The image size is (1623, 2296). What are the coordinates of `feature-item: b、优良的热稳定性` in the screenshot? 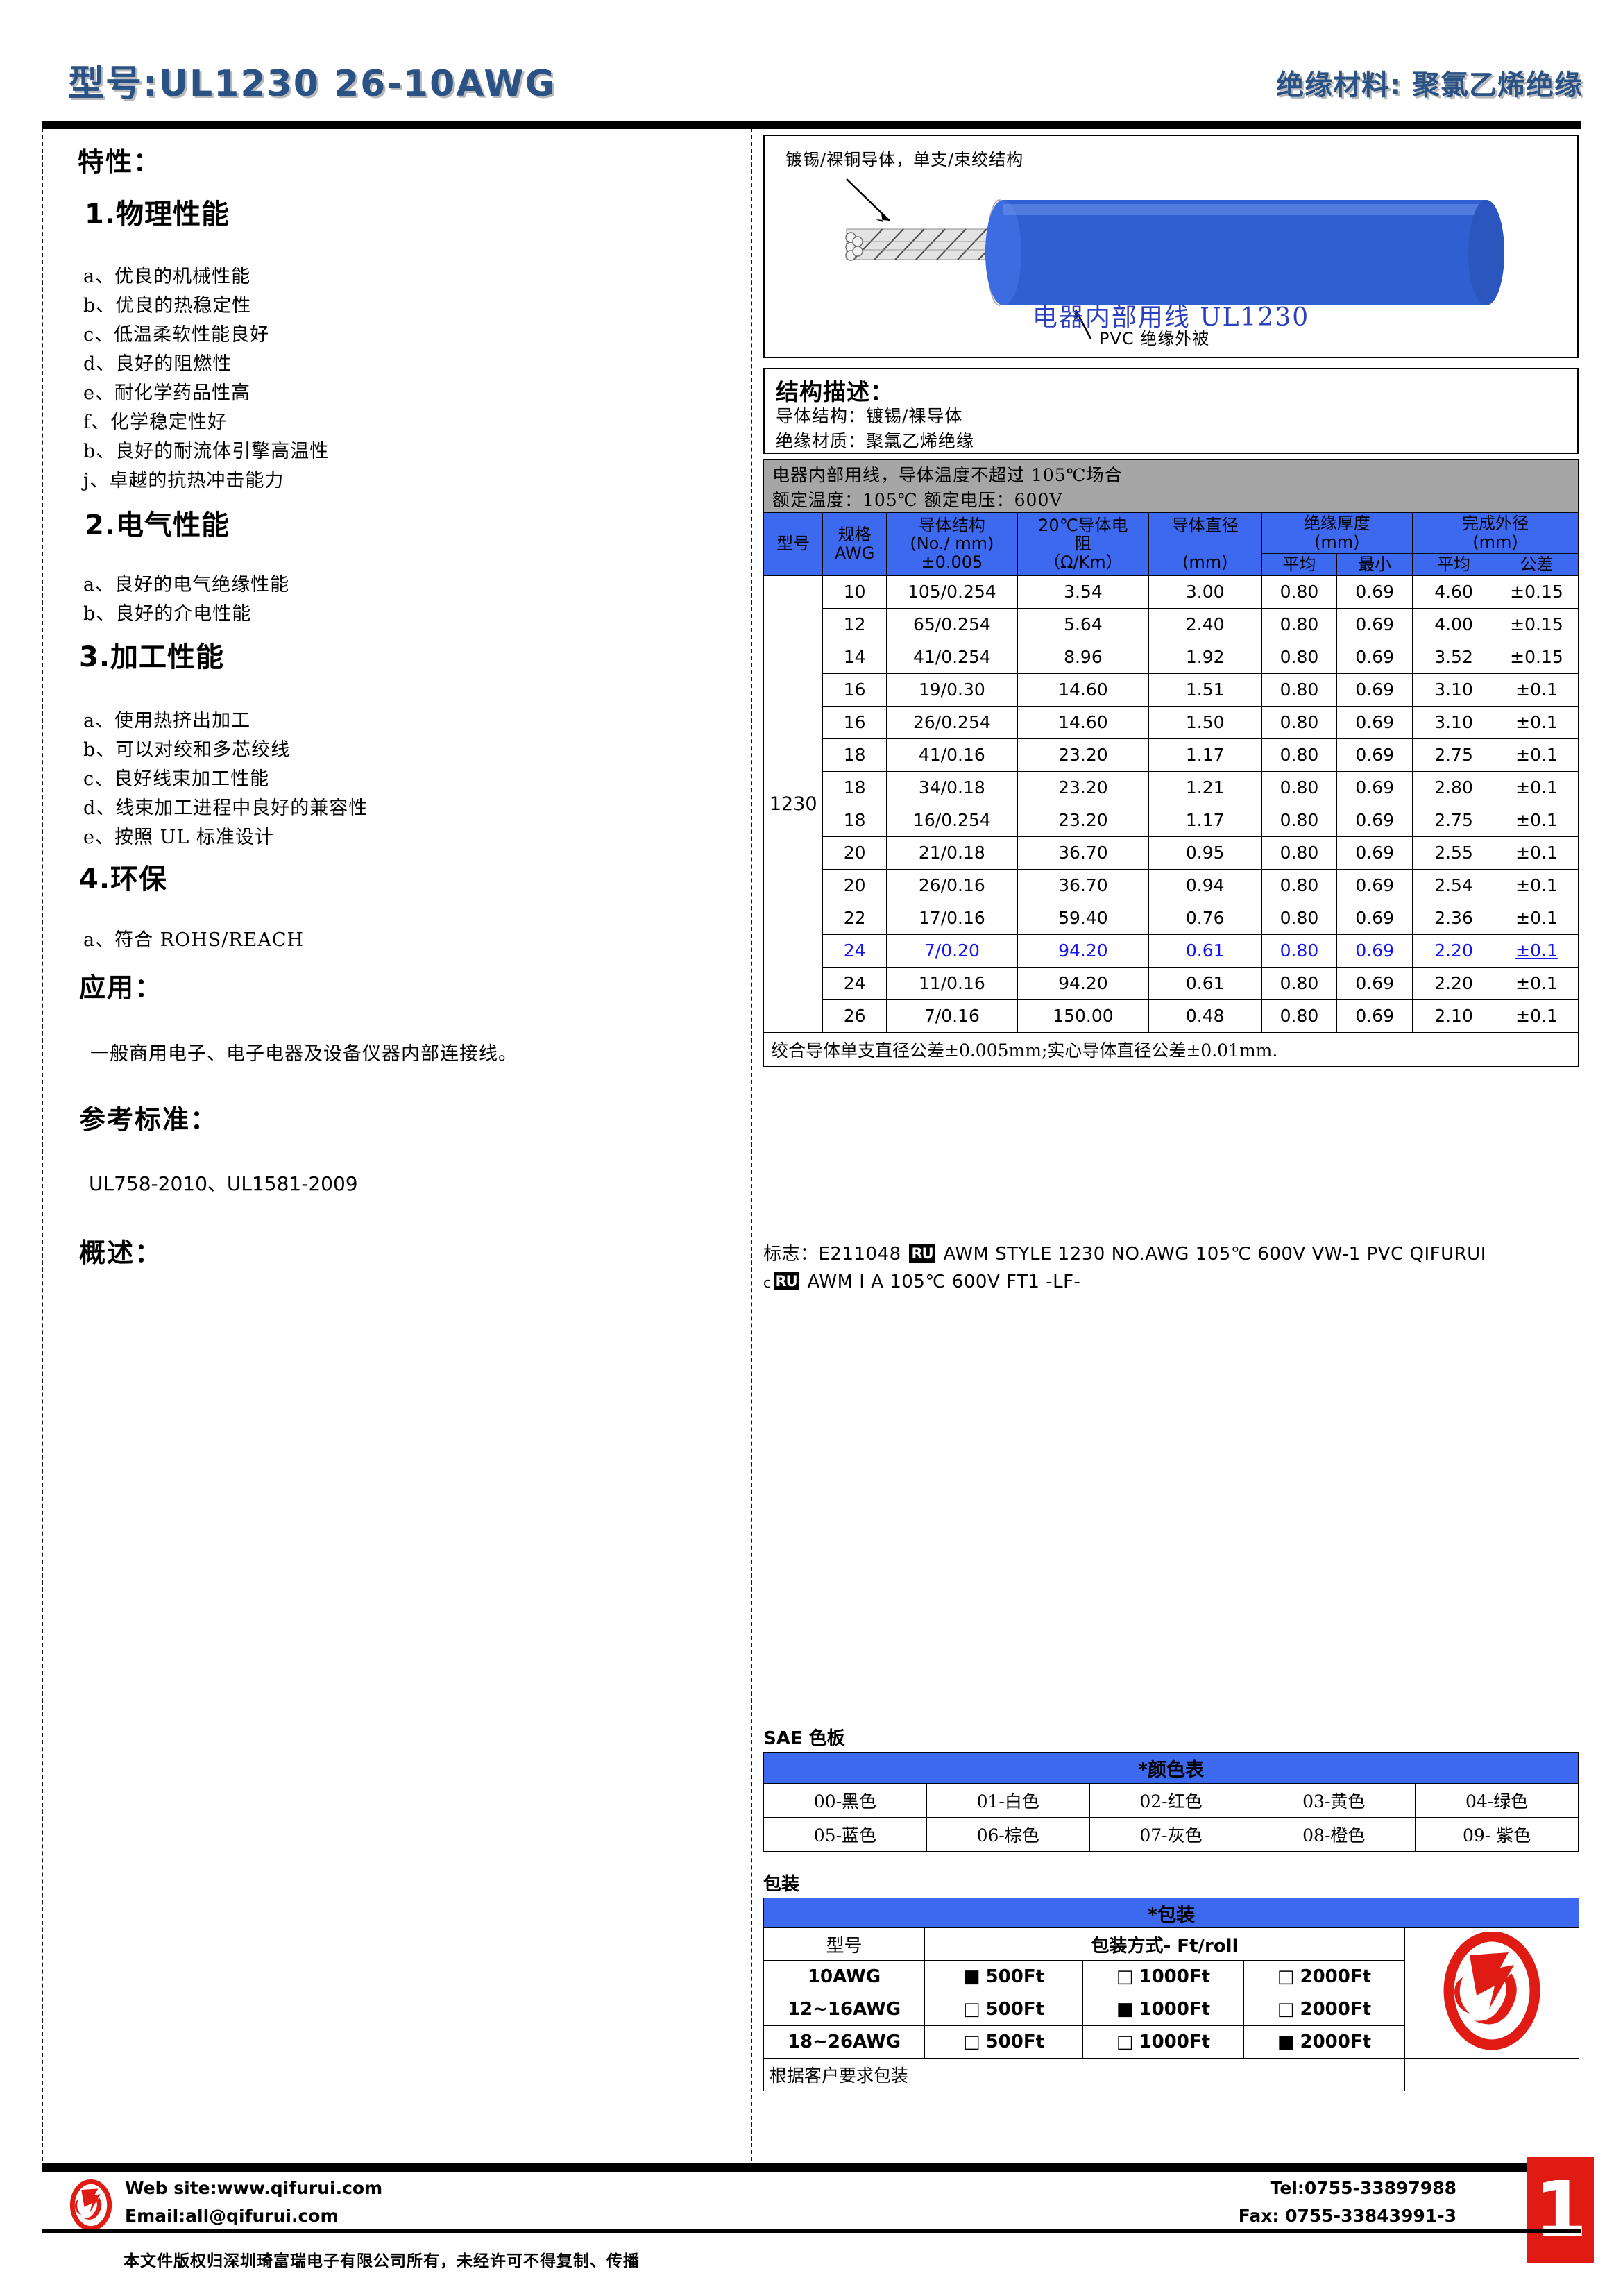 It's located at (167, 306).